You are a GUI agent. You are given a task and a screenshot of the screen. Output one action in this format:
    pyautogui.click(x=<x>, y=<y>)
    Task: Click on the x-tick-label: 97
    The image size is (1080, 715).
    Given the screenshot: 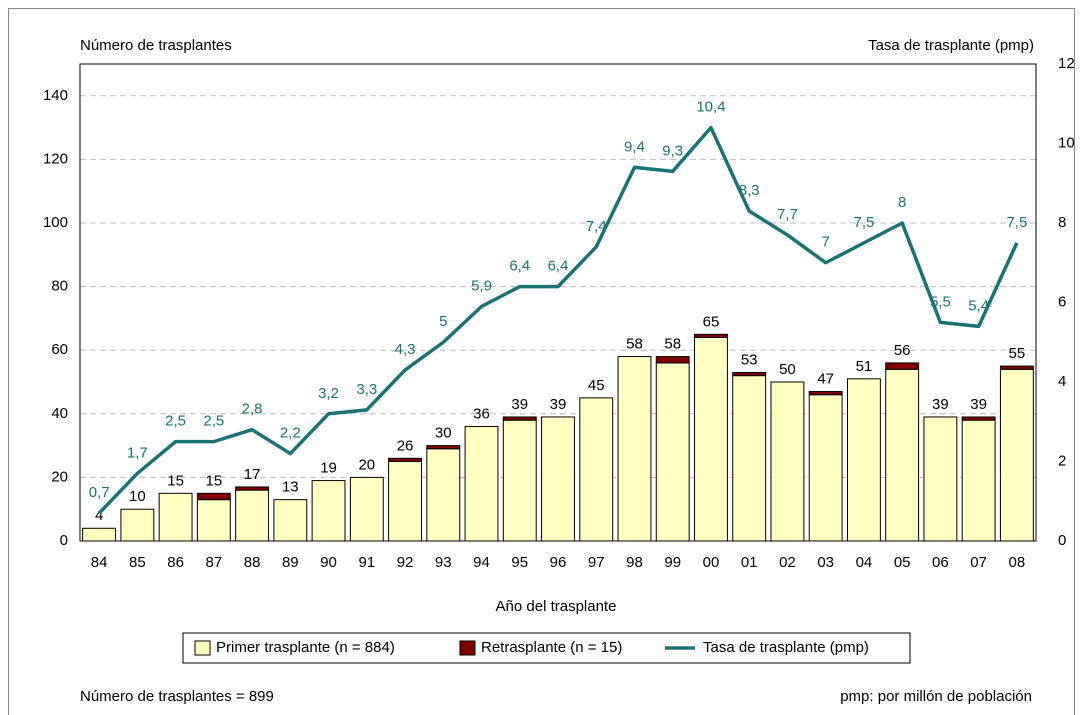 What is the action you would take?
    pyautogui.click(x=596, y=562)
    